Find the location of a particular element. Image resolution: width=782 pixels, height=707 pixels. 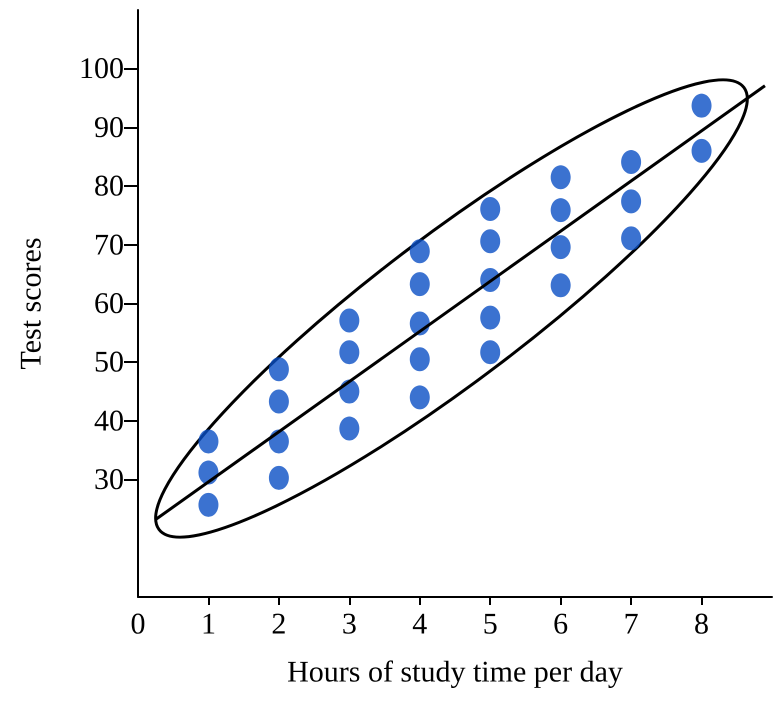

x-axis-title: Hours of study time per day is located at coordinates (455, 672).